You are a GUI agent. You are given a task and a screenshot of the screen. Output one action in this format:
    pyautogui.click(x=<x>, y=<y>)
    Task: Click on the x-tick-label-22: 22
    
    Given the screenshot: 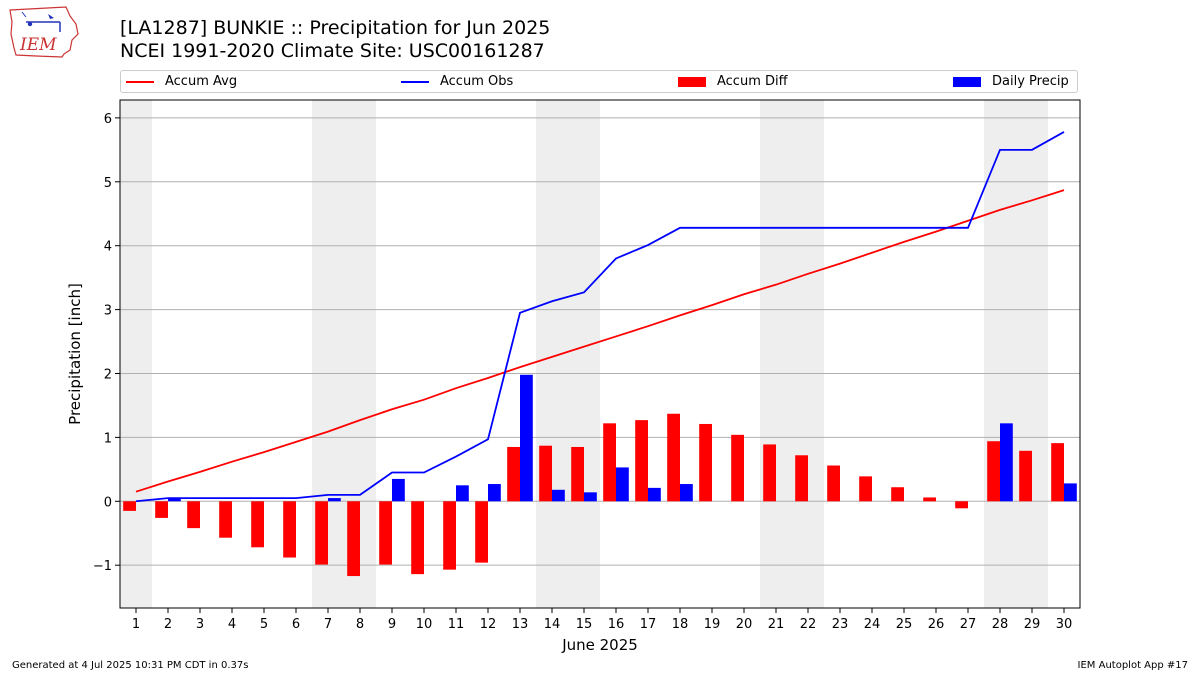 What is the action you would take?
    pyautogui.click(x=808, y=624)
    